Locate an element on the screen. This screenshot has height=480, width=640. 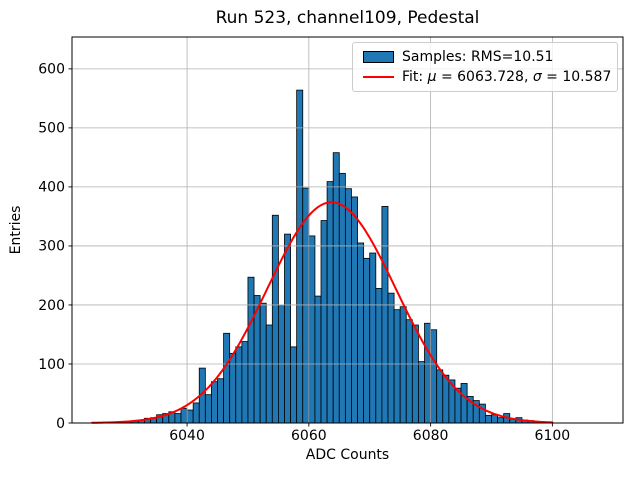
legend-fit-label: Fit: μ = 6063.728, σ = 10.587 is located at coordinates (506, 77).